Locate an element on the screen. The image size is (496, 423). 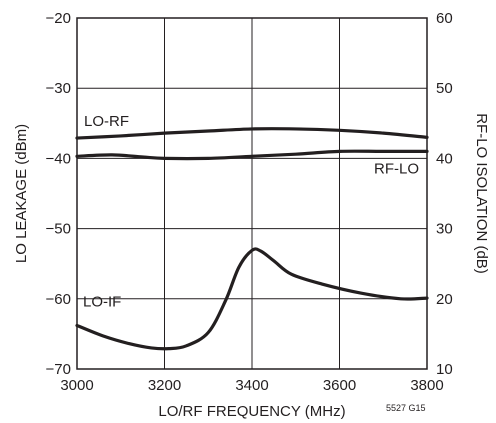
series-label-rf-lo: RF-LO is located at coordinates (396, 168).